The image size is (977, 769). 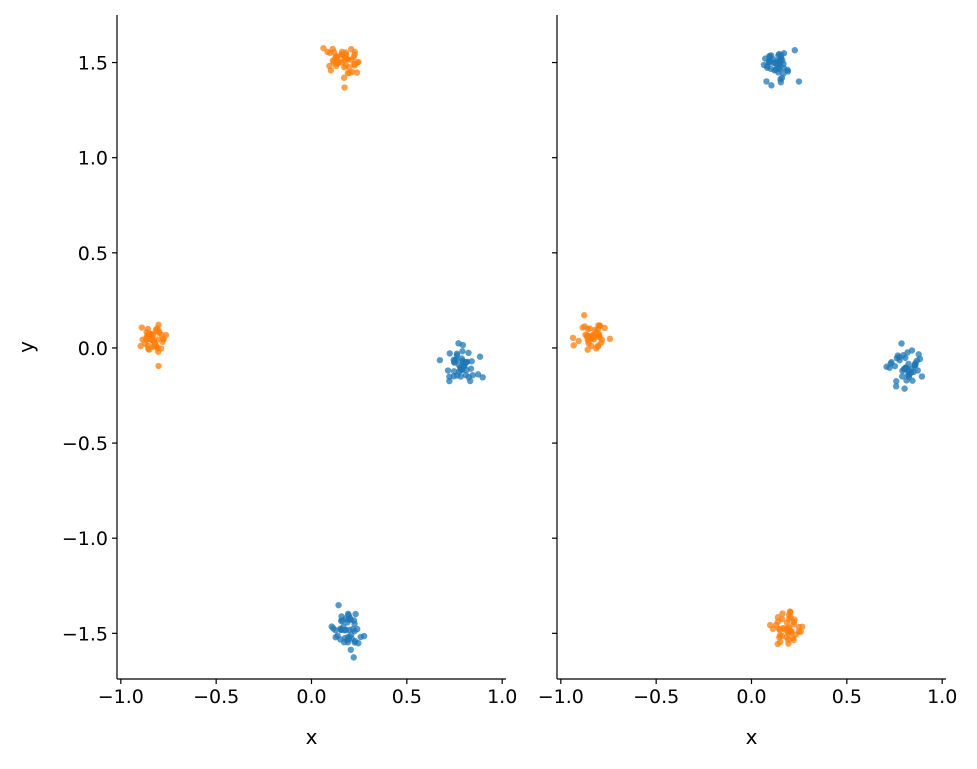 I want to click on y-axis-label: y, so click(x=26, y=347).